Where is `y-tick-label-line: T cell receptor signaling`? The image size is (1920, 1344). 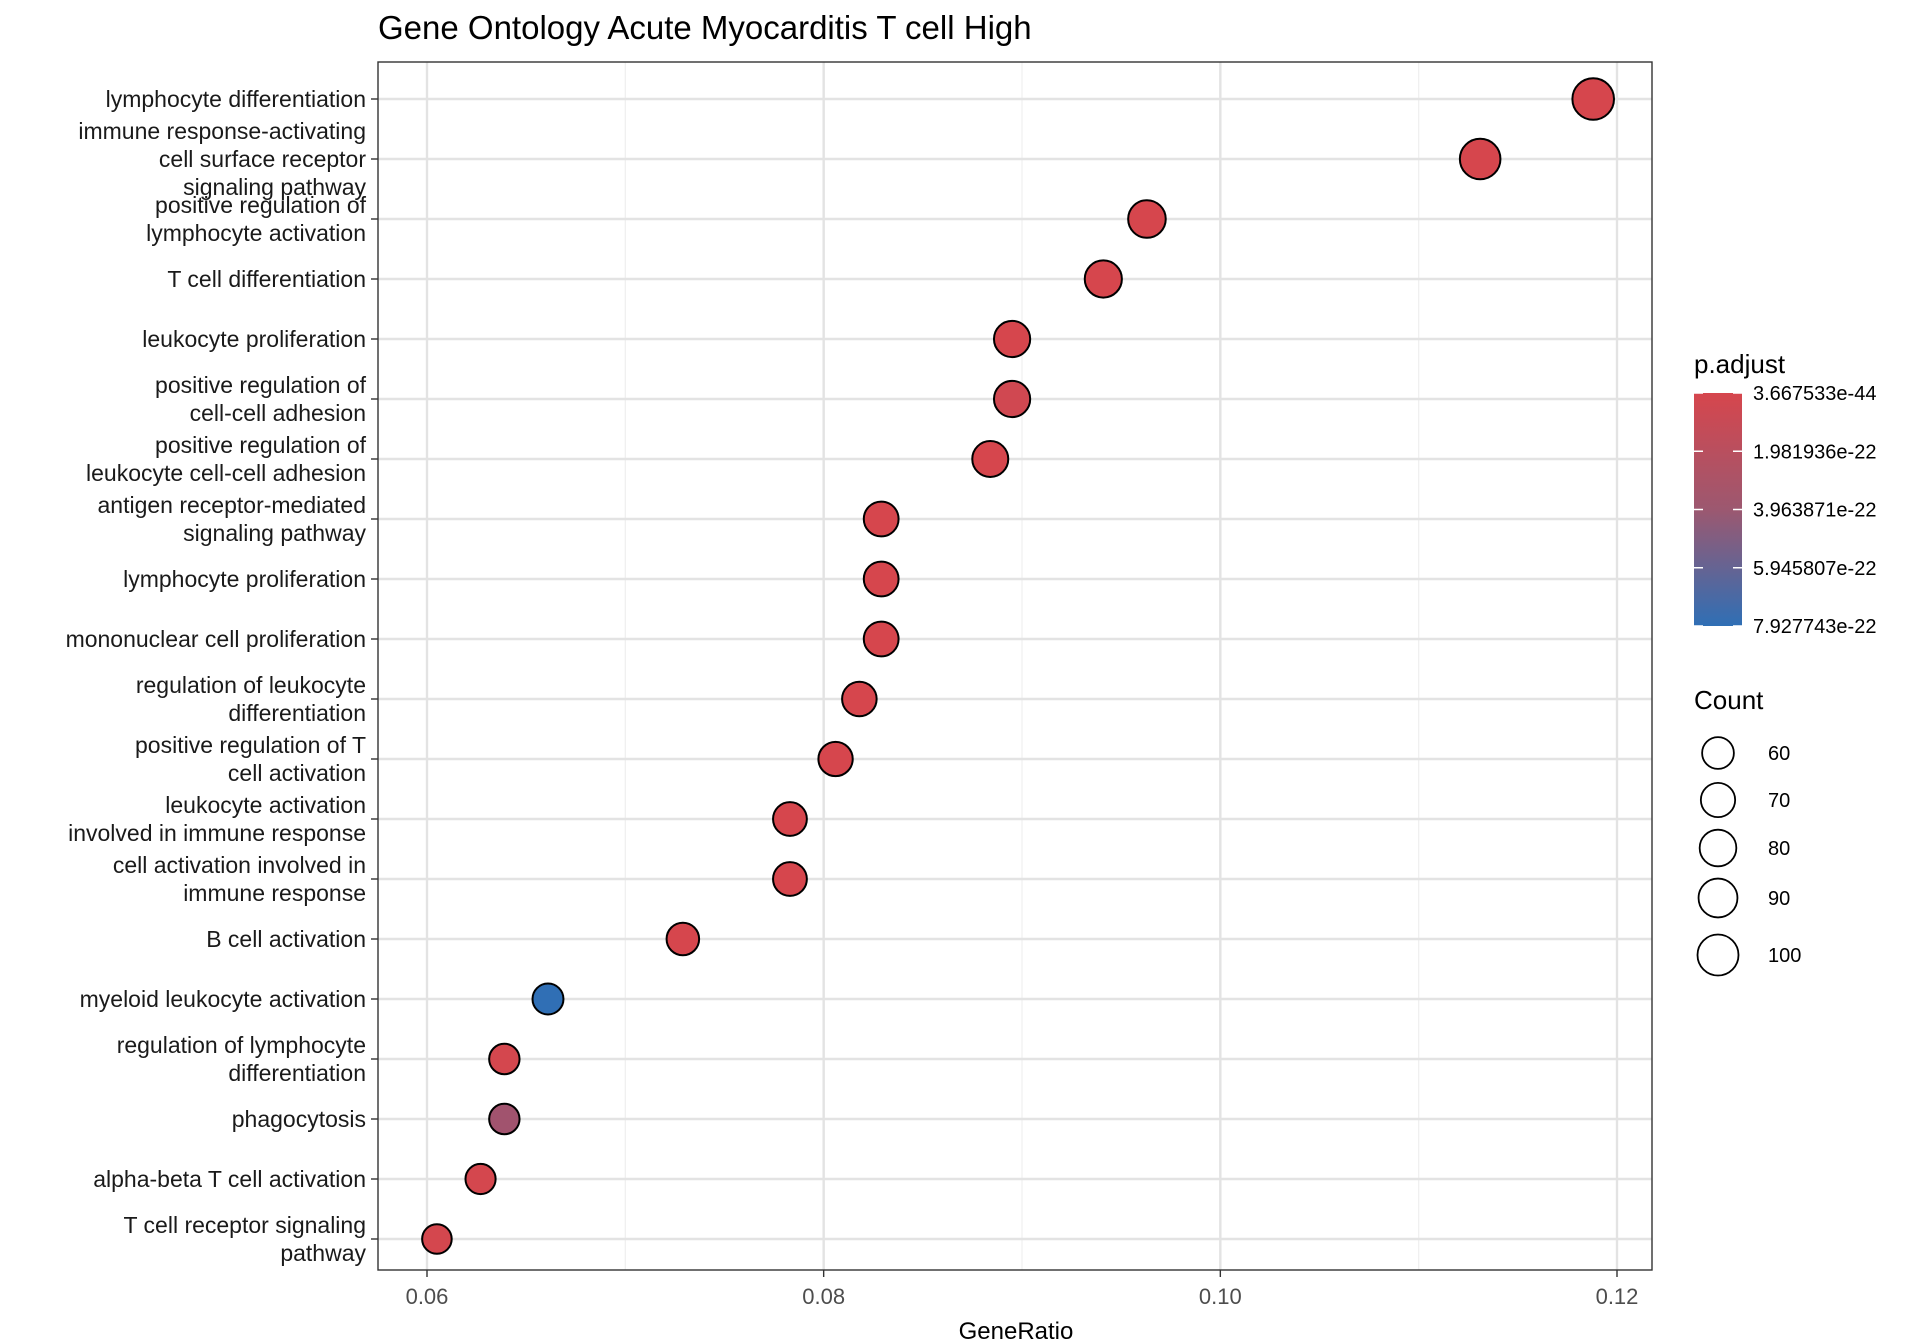
y-tick-label-line: T cell receptor signaling is located at coordinates (245, 1225).